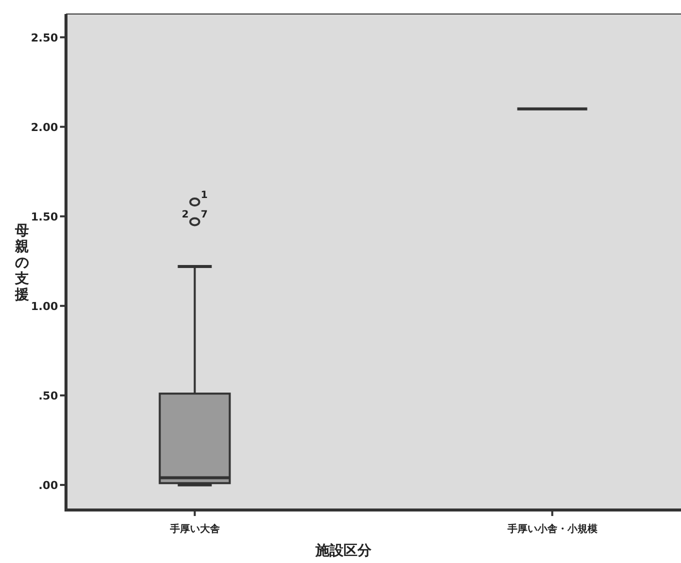 This screenshot has height=563, width=681. I want to click on annotation: 1, so click(204, 196).